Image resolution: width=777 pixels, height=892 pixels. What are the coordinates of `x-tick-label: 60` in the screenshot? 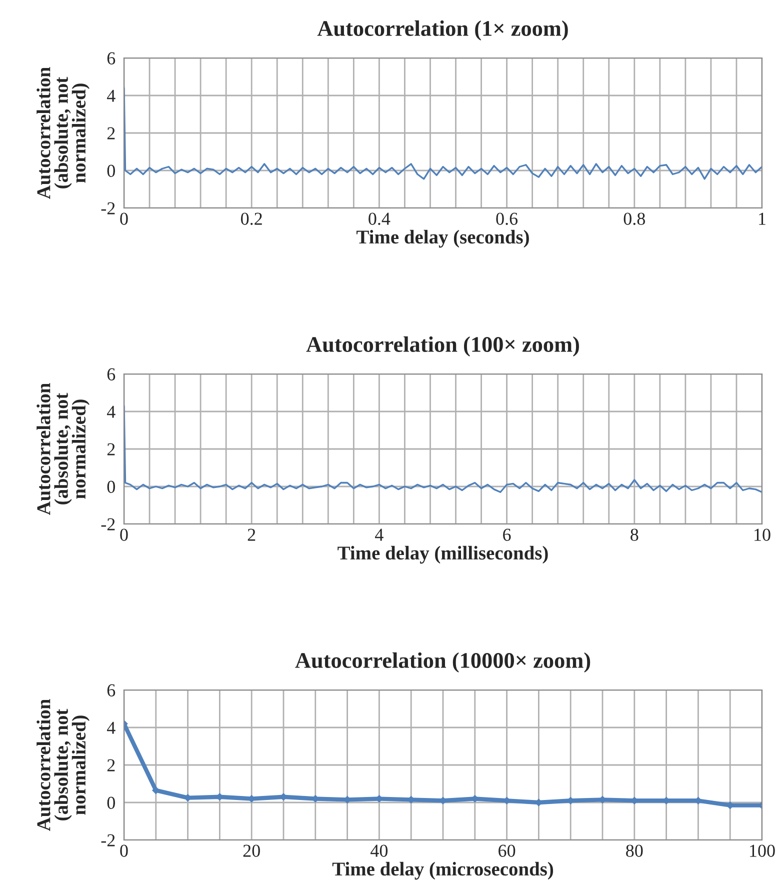 It's located at (507, 850).